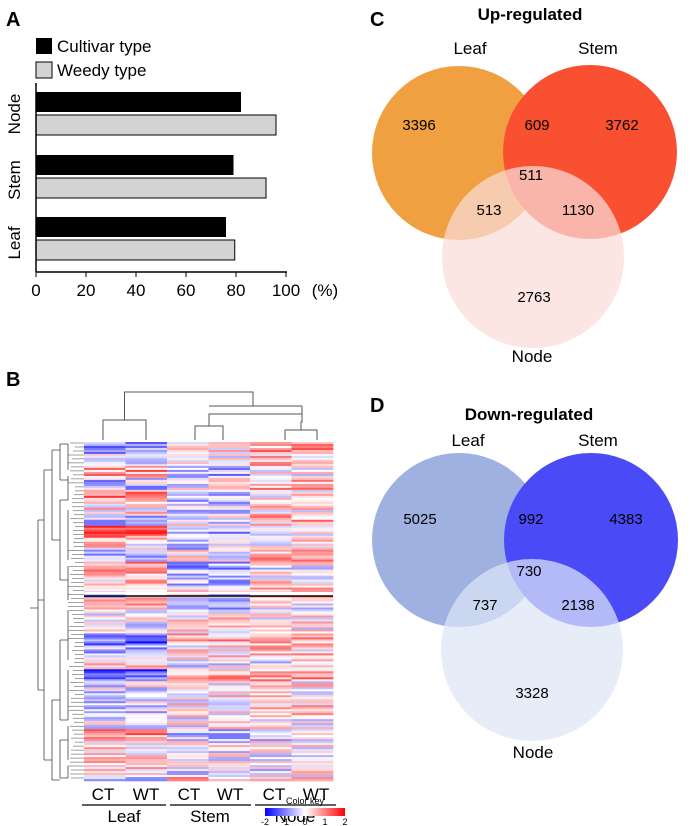 This screenshot has height=826, width=699. What do you see at coordinates (530, 519) in the screenshot?
I see `venn-down-leaf-stem: 992` at bounding box center [530, 519].